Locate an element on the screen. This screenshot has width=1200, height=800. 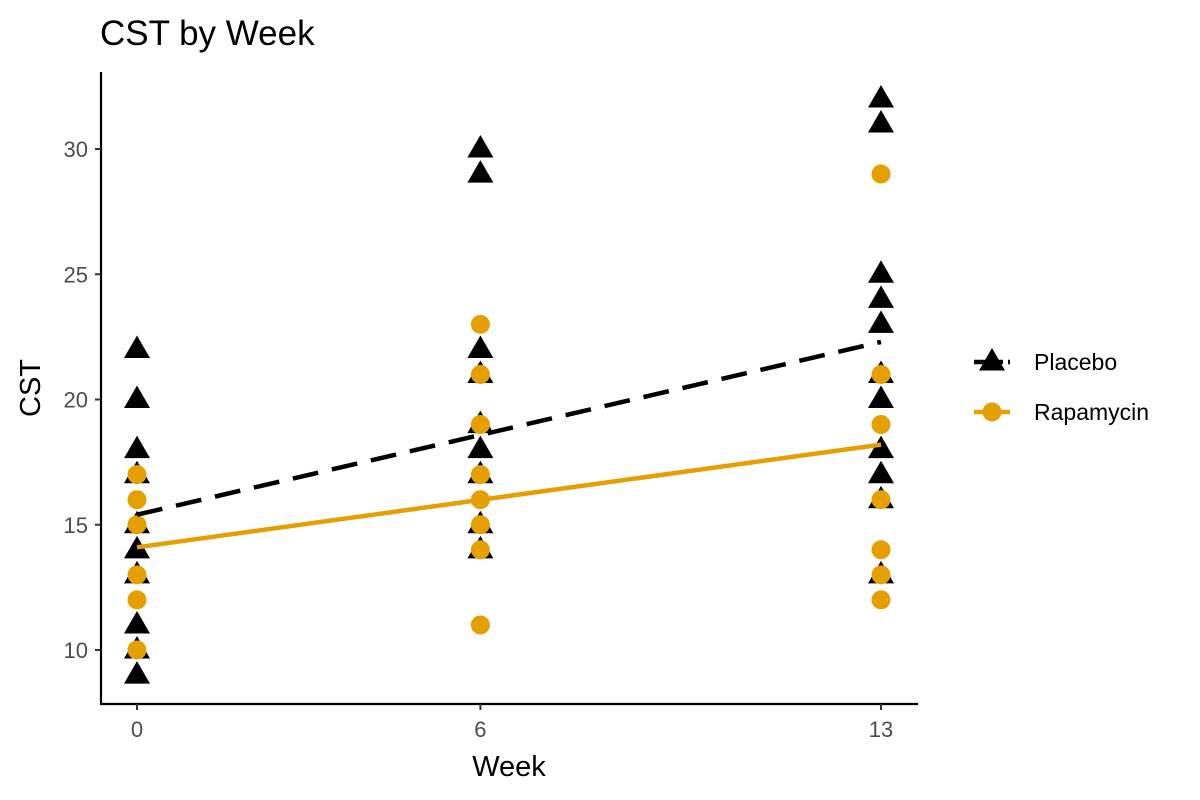
legend-label: Placebo is located at coordinates (1075, 362).